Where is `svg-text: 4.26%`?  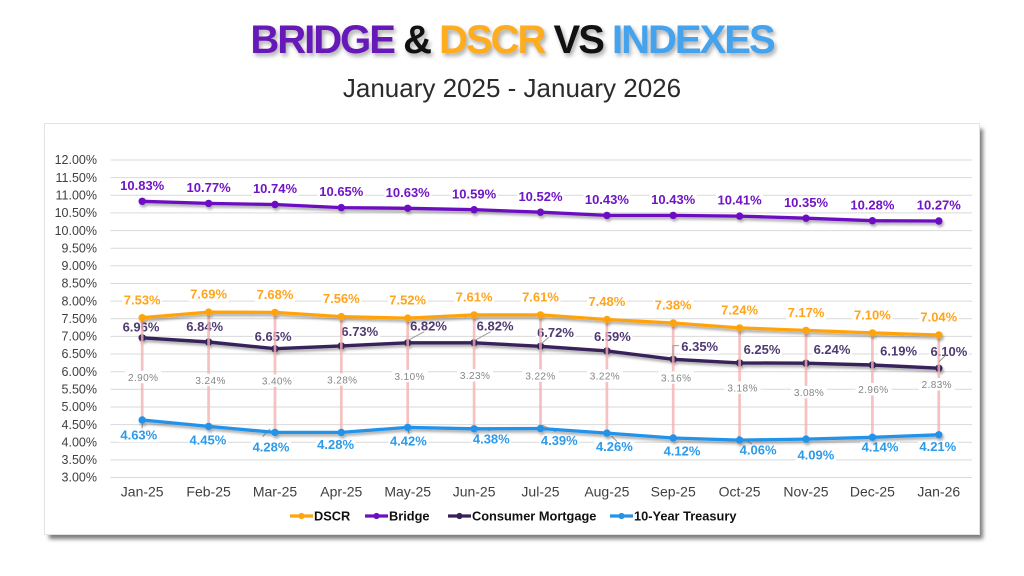 svg-text: 4.26% is located at coordinates (614, 446).